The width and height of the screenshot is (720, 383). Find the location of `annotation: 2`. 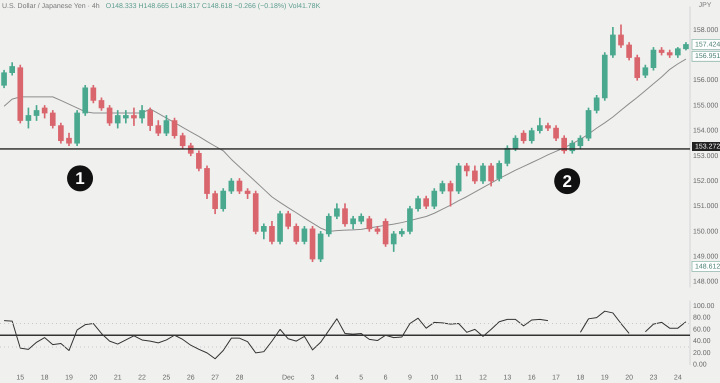

annotation: 2 is located at coordinates (567, 181).